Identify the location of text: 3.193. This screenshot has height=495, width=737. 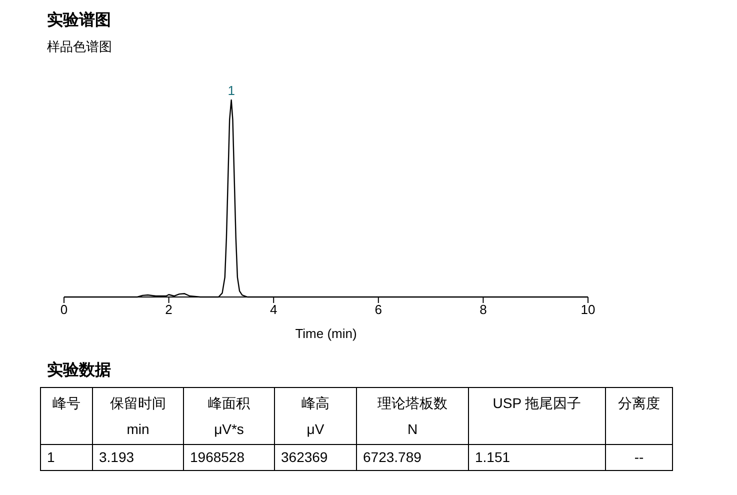
(138, 457).